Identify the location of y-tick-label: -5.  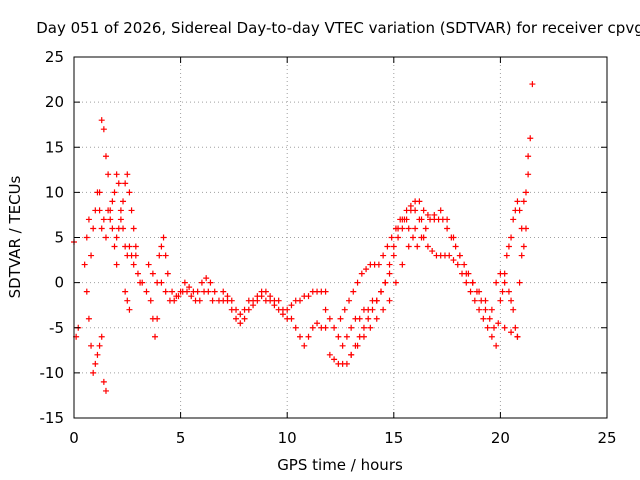
(56, 328).